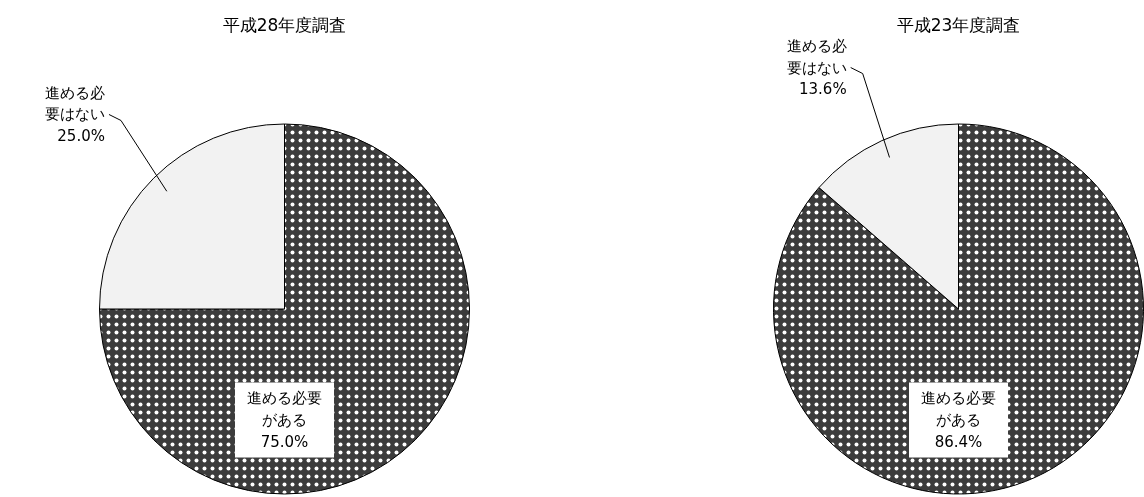 The image size is (1144, 497). I want to click on data-label: 25.0%, so click(81, 136).